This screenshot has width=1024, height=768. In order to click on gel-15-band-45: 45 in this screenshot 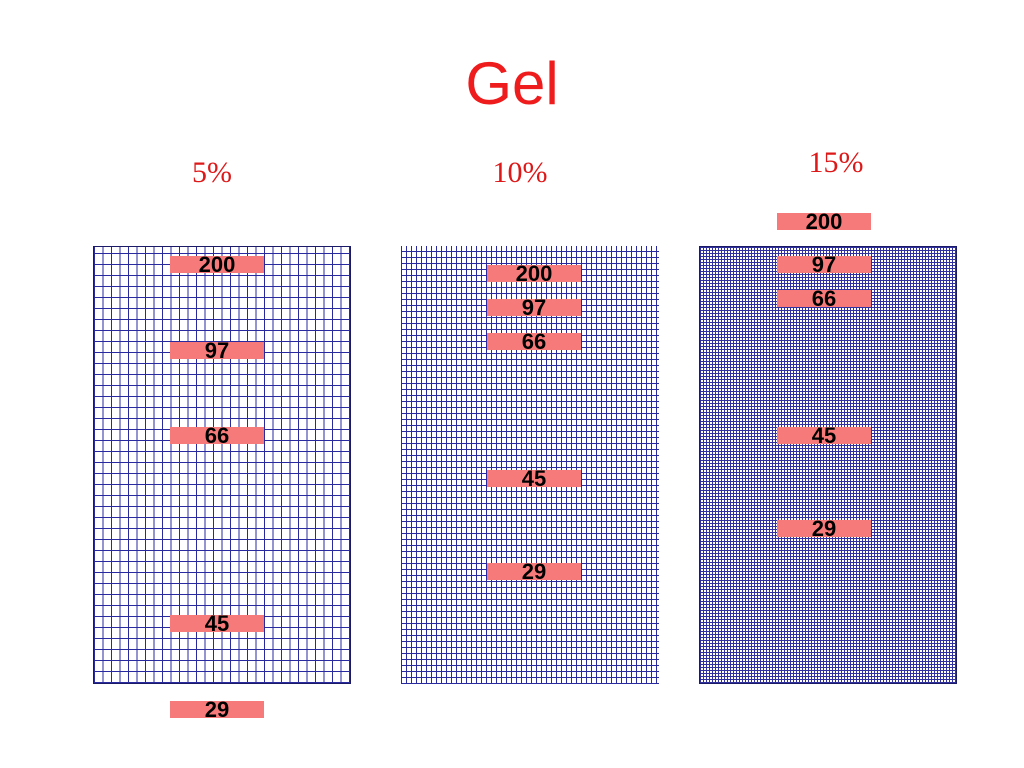, I will do `click(824, 436)`.